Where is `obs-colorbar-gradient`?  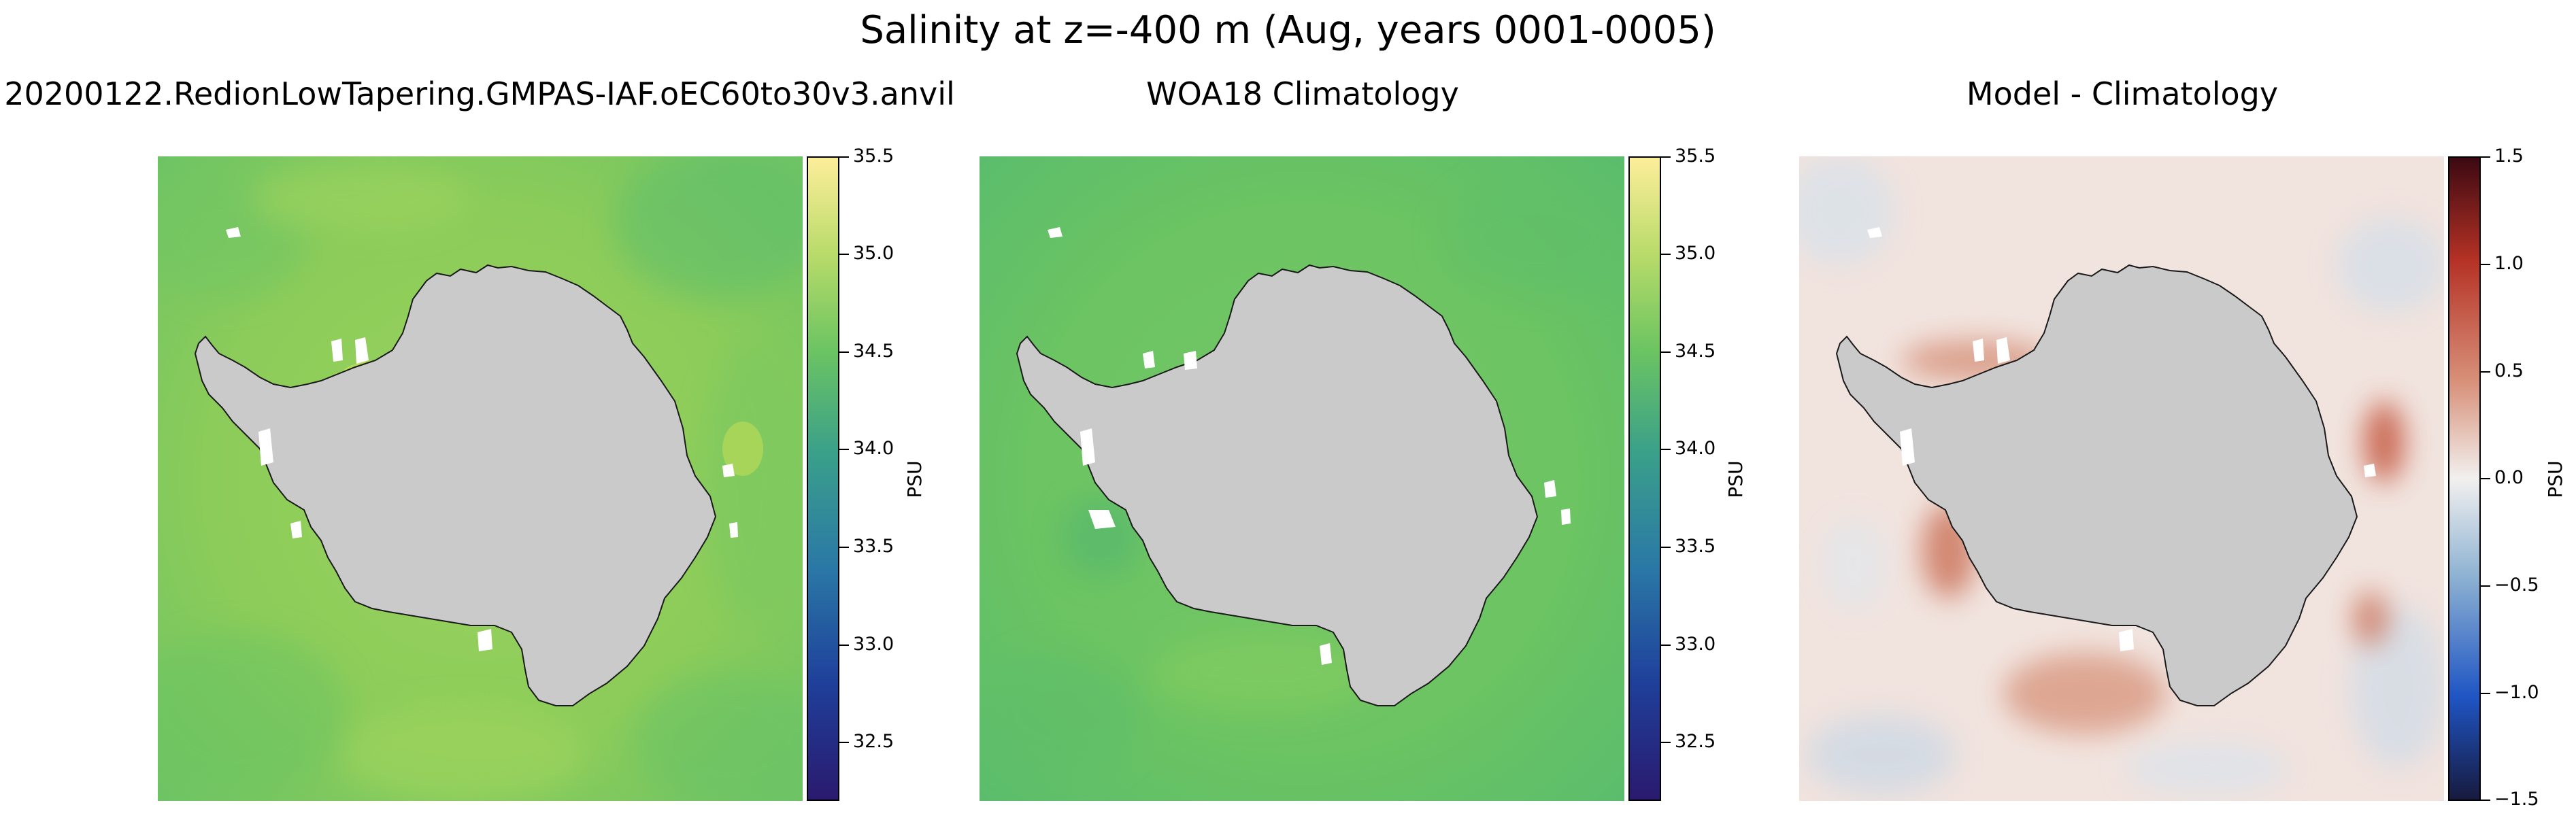 obs-colorbar-gradient is located at coordinates (1645, 479).